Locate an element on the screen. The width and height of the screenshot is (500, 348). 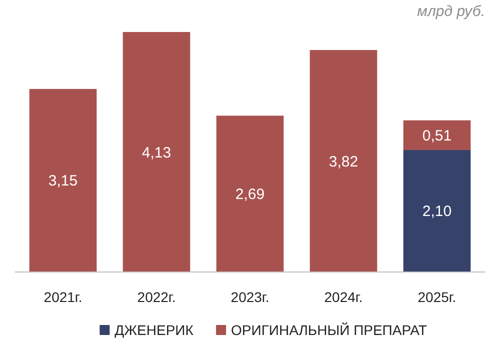
data-label: 4,13 is located at coordinates (157, 153).